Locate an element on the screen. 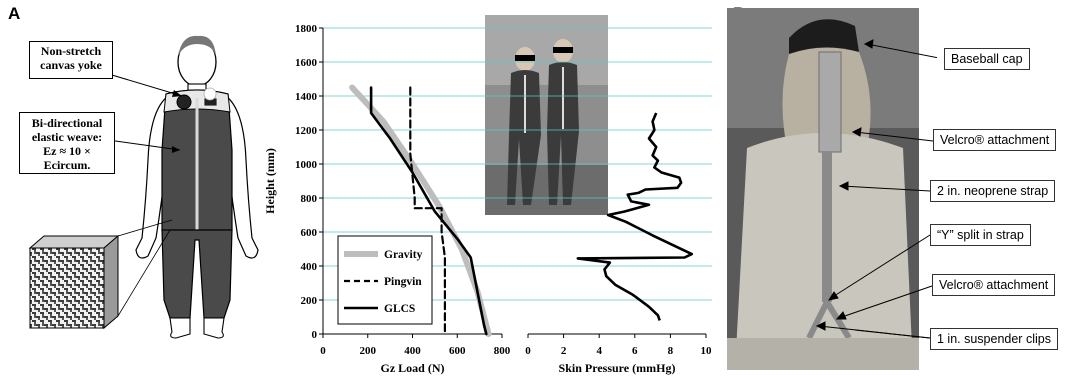  x2tick-label-2: 2 is located at coordinates (564, 351).